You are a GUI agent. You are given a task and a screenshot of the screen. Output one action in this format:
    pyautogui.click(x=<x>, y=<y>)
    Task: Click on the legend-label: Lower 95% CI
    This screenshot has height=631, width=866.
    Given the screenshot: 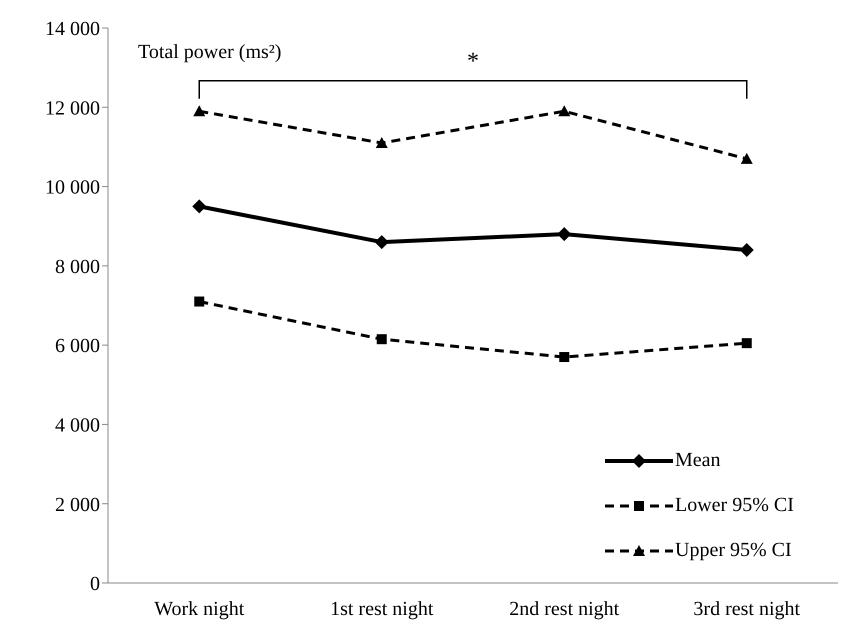 What is the action you would take?
    pyautogui.click(x=734, y=505)
    